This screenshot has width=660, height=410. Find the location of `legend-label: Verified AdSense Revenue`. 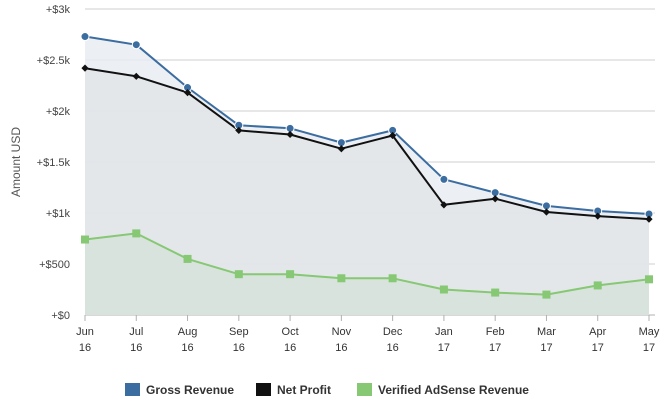

legend-label: Verified AdSense Revenue is located at coordinates (453, 390).